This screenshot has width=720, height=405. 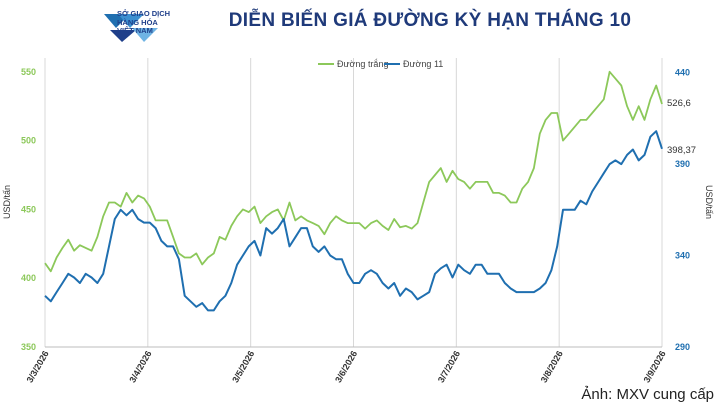 I want to click on x-tick-label: 3/5/2026, so click(x=243, y=366).